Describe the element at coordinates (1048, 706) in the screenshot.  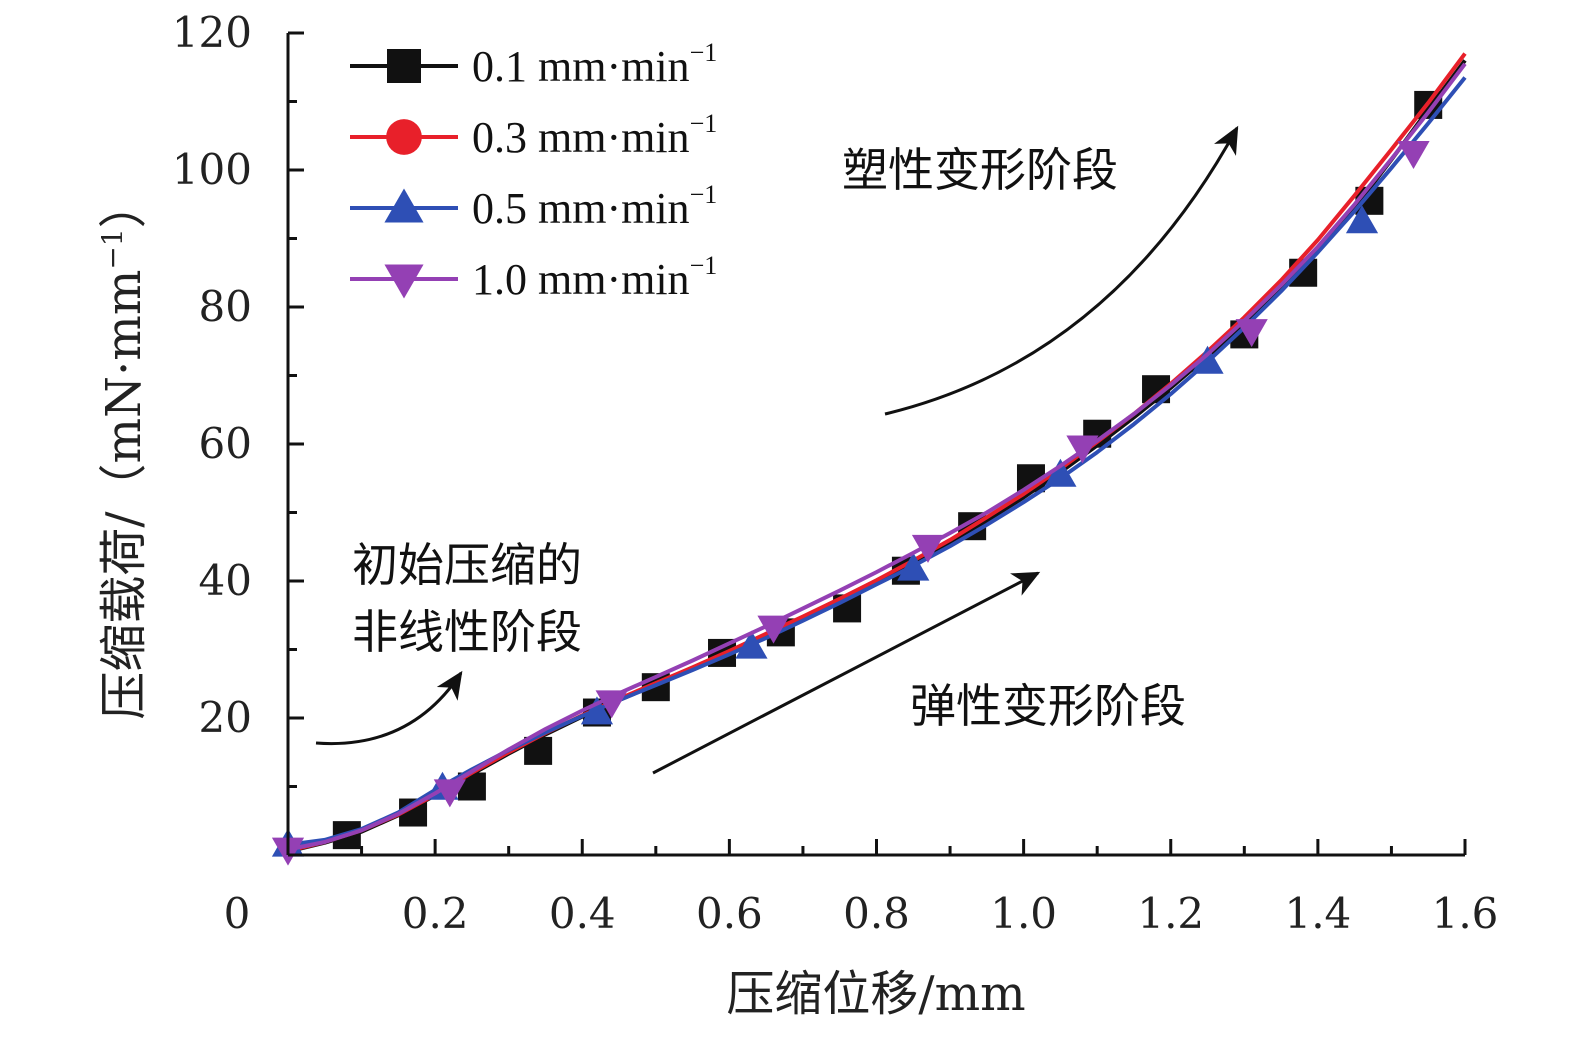
I see `annotation-elastic-label: 弹性变形阶段` at that location.